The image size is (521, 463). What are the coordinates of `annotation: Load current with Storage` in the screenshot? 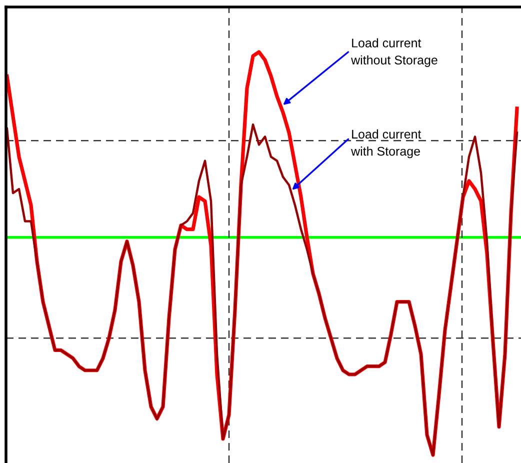 It's located at (386, 143).